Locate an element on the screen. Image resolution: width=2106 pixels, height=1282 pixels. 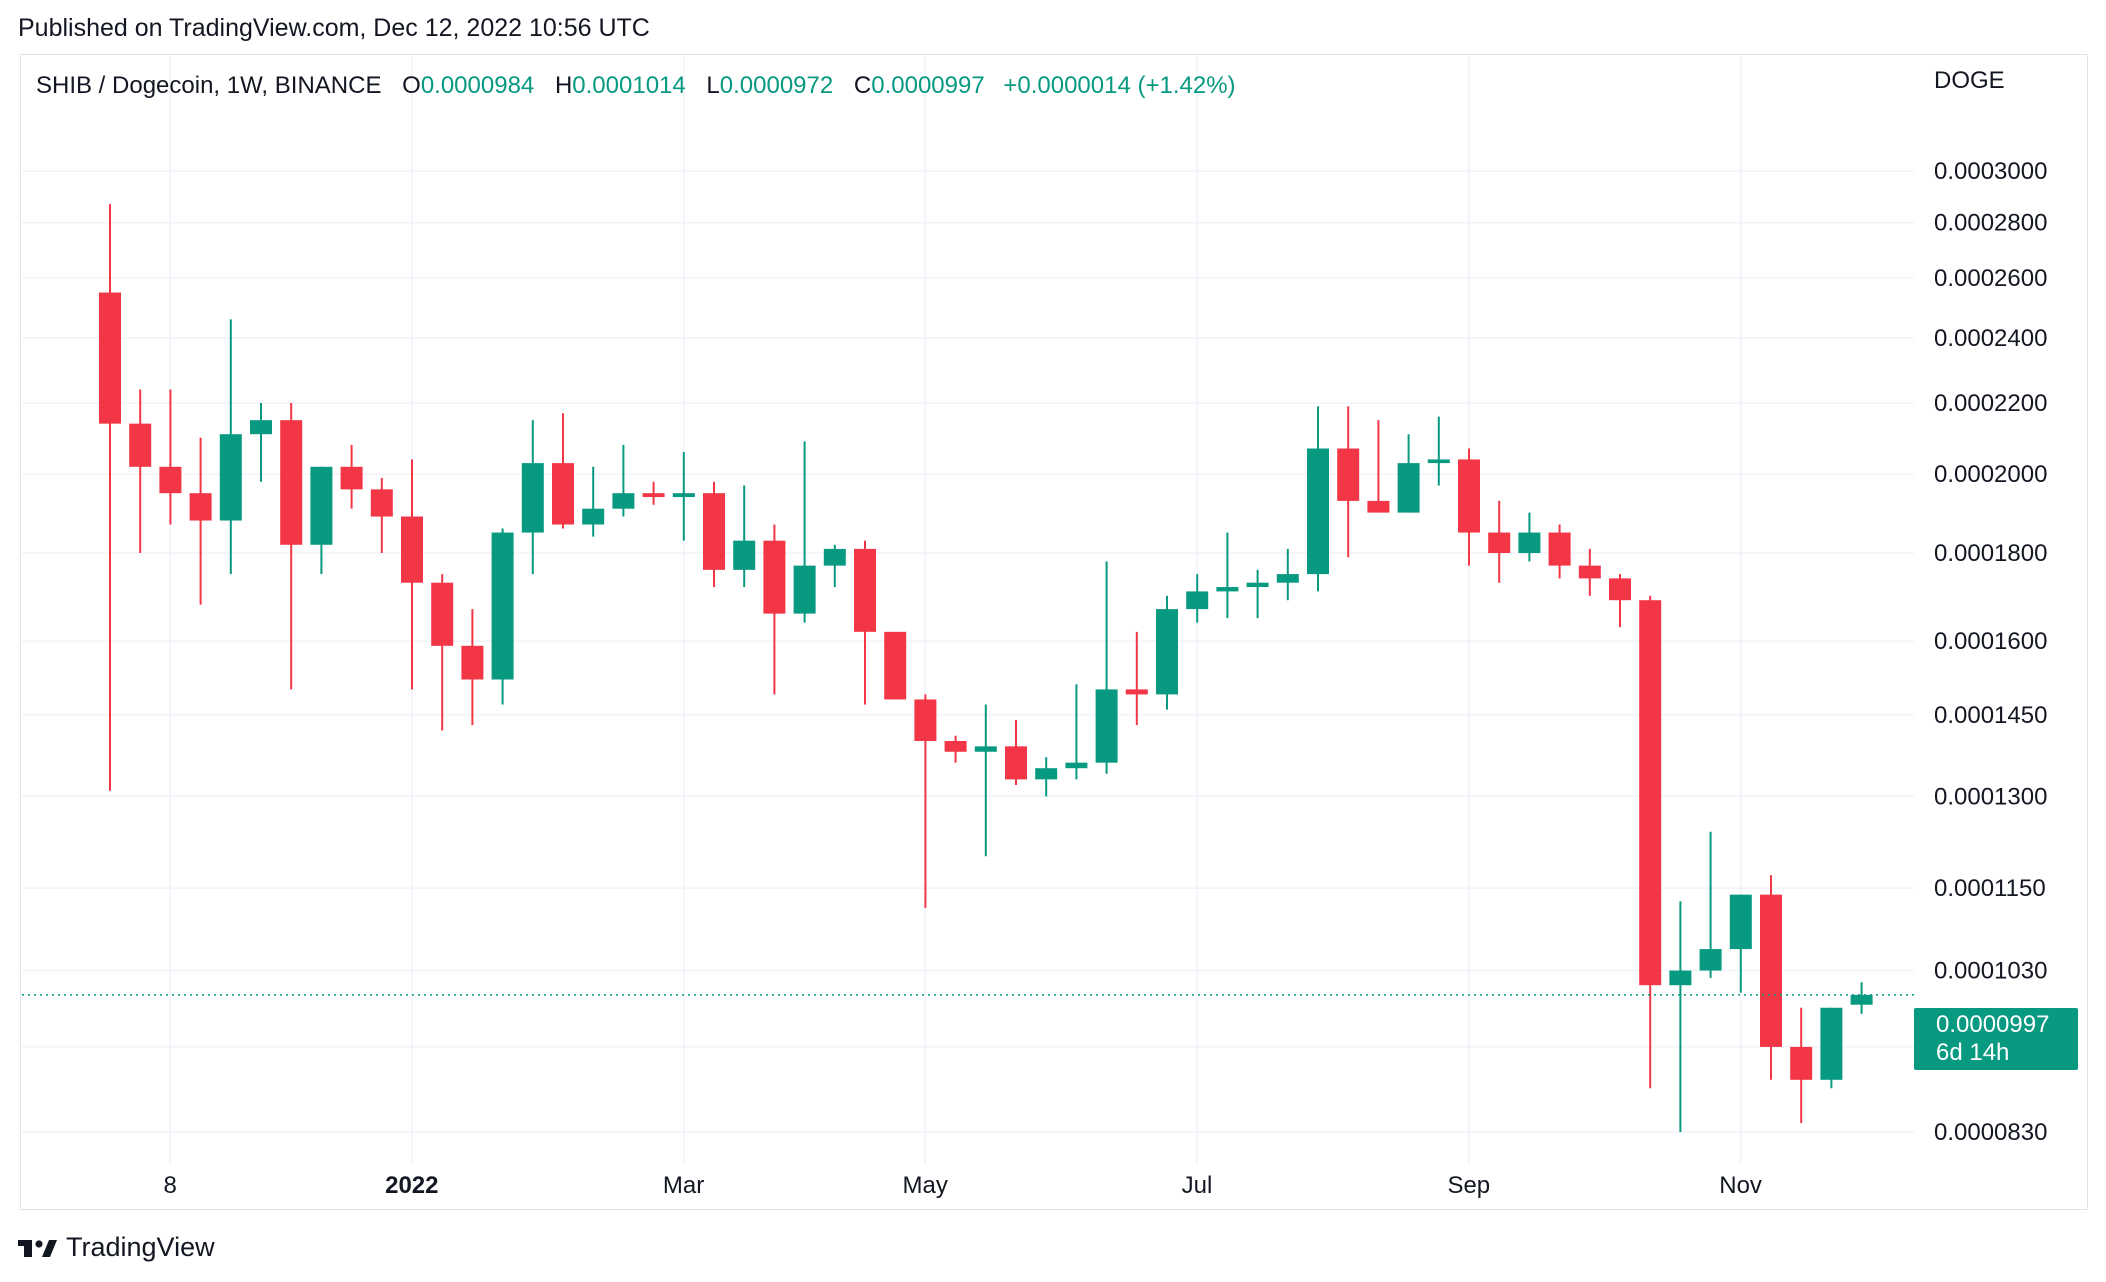
symbol-label: SHIB / Dogecoin, 1W, BINANCE is located at coordinates (209, 85).